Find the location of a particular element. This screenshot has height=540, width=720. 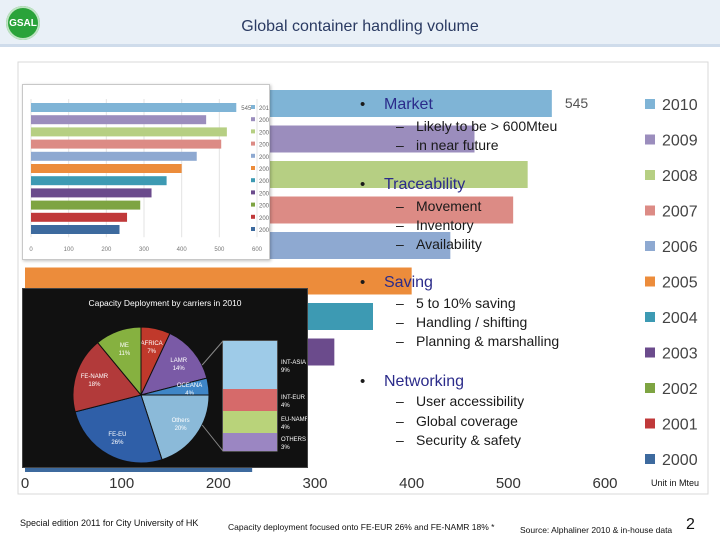

pie-slice-lamr is located at coordinates (174, 364).